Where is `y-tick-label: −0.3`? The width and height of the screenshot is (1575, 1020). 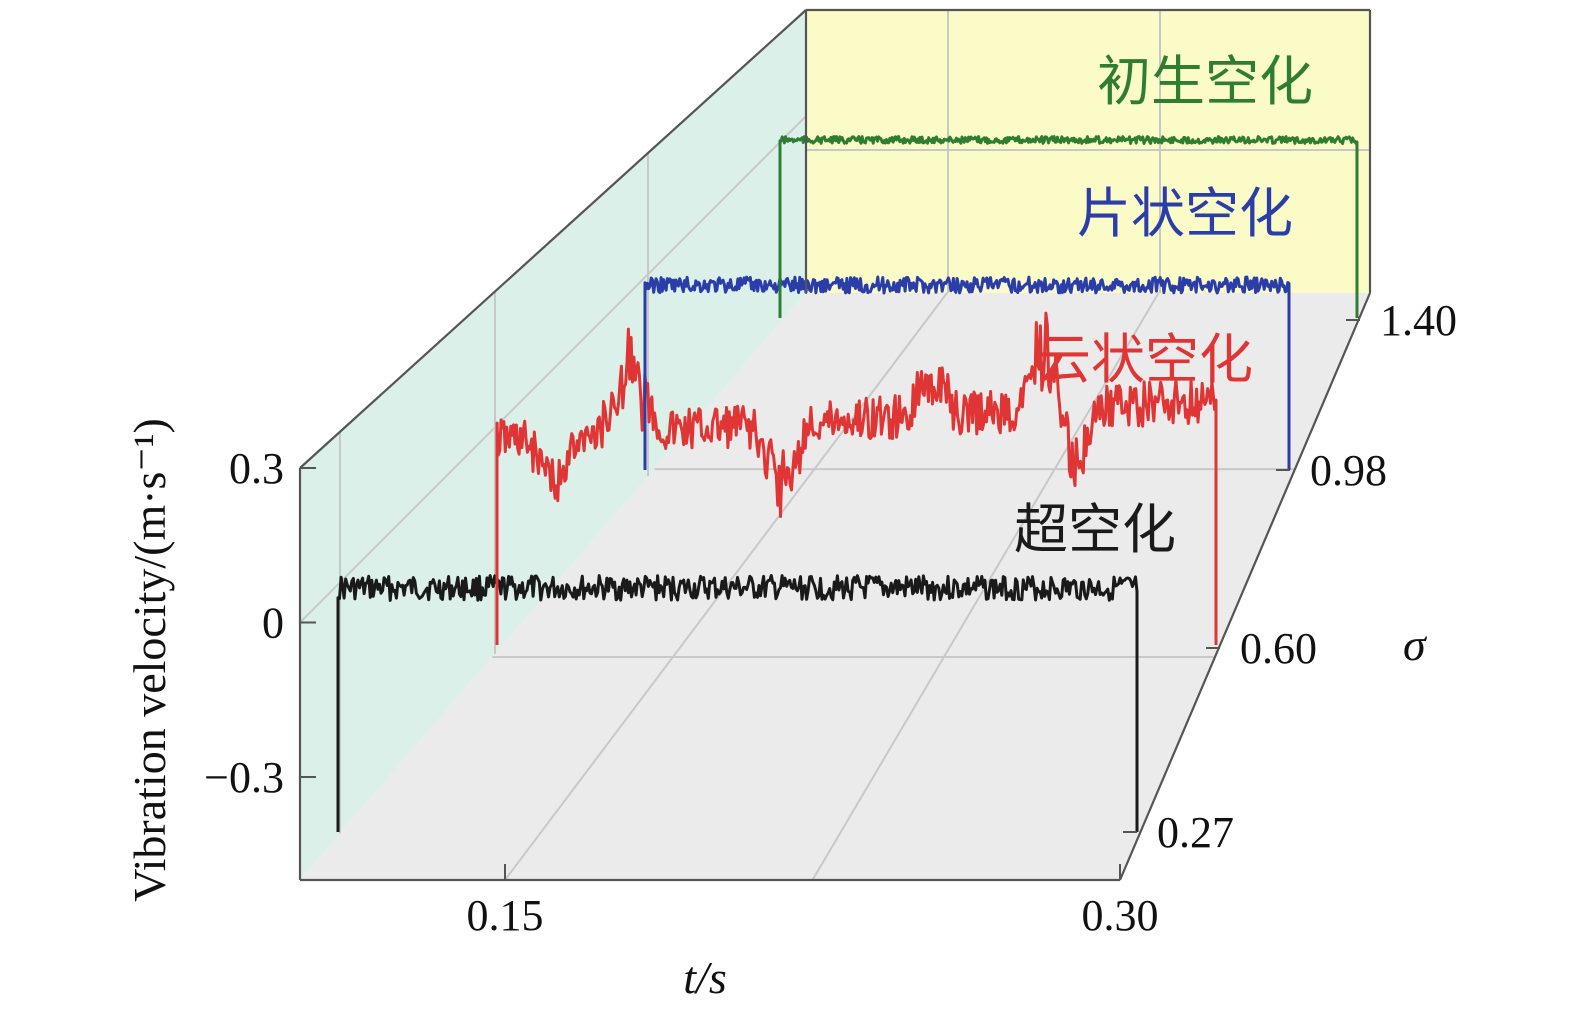
y-tick-label: −0.3 is located at coordinates (244, 777).